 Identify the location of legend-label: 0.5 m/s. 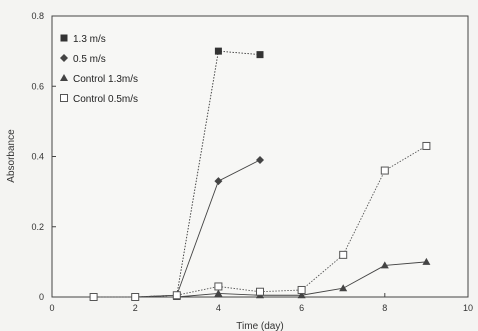
(89, 59).